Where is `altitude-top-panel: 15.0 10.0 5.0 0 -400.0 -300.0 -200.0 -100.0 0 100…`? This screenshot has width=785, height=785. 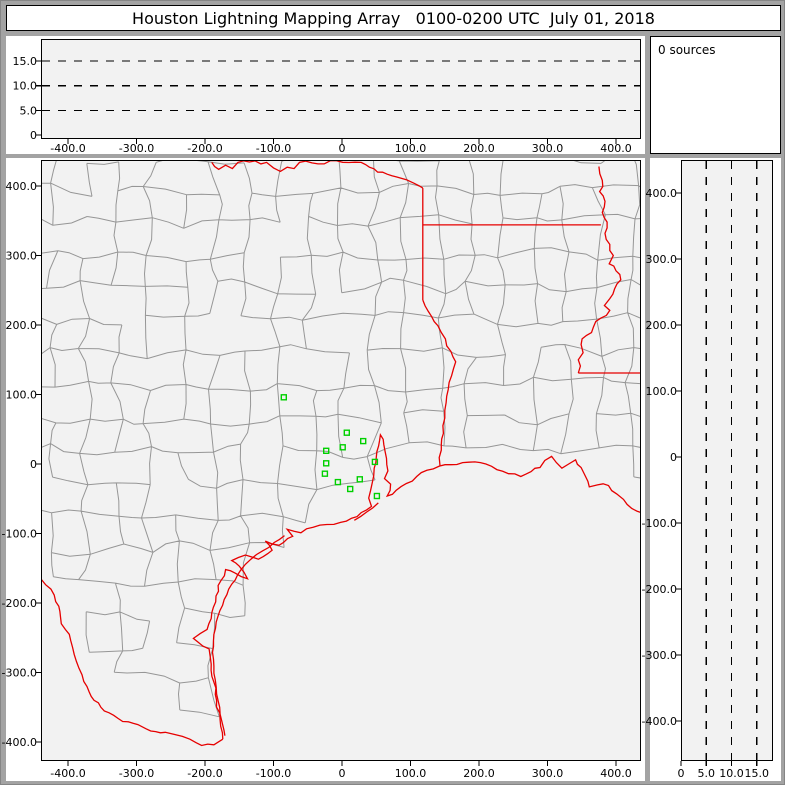 altitude-top-panel: 15.0 10.0 5.0 0 -400.0 -300.0 -200.0 -100.0 0 100… is located at coordinates (326, 105).